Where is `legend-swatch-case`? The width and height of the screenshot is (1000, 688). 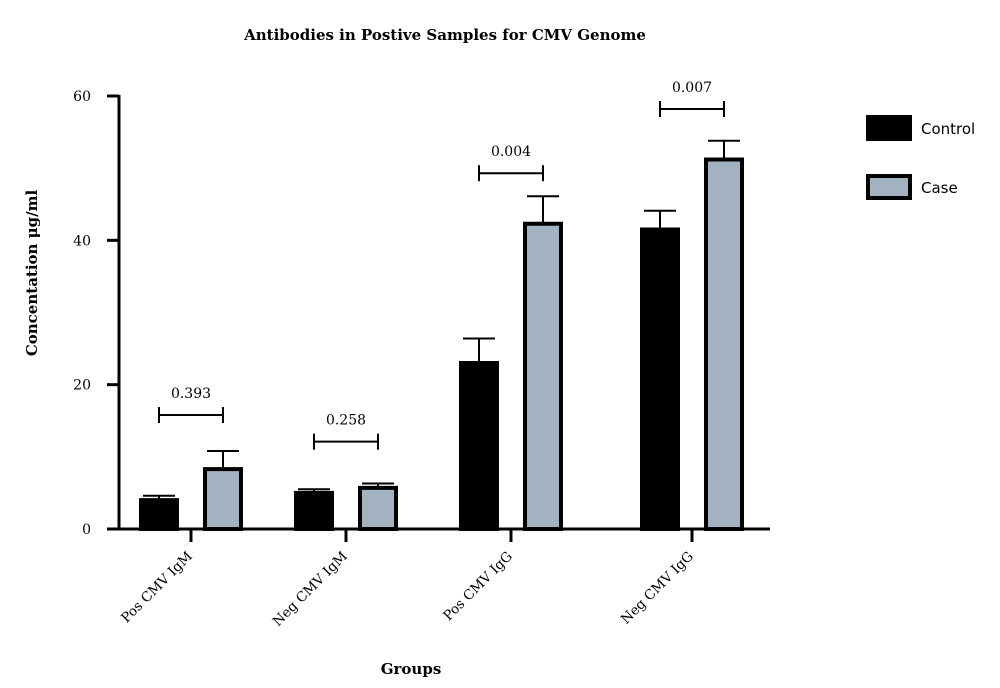
legend-swatch-case is located at coordinates (889, 187).